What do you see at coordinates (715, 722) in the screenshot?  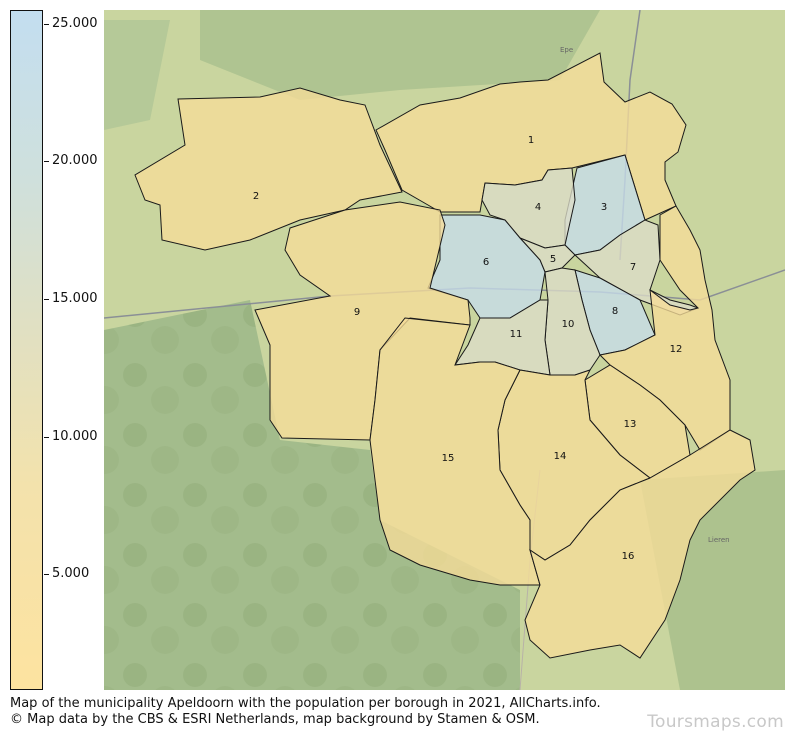 I see `watermark: Toursmaps.com` at bounding box center [715, 722].